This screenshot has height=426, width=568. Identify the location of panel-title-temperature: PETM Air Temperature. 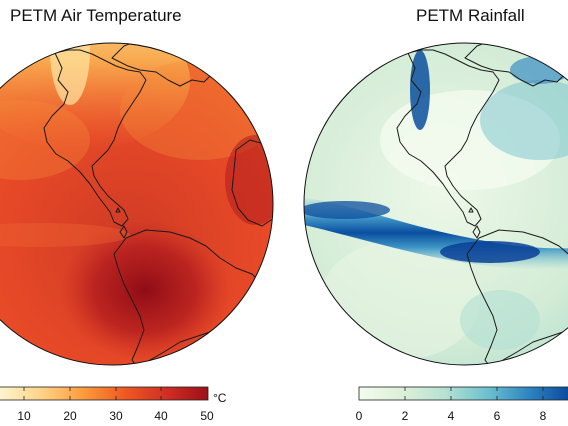
(96, 15).